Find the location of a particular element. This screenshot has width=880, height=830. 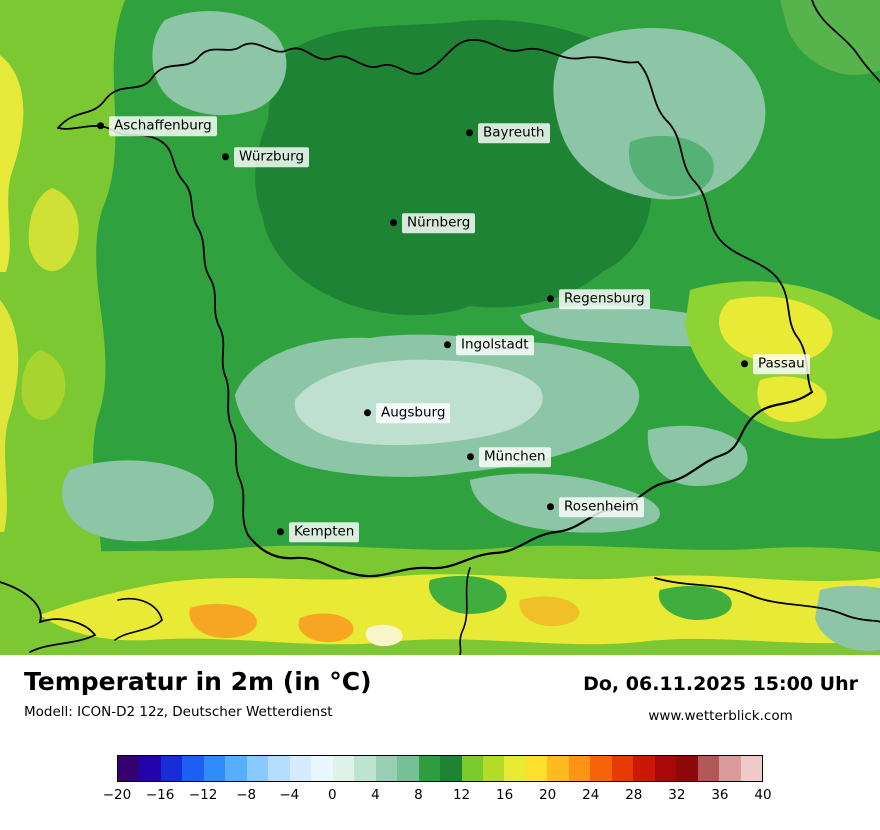

valid-datetime: Do, 06.11.2025 15:00 Uhr is located at coordinates (720, 684).